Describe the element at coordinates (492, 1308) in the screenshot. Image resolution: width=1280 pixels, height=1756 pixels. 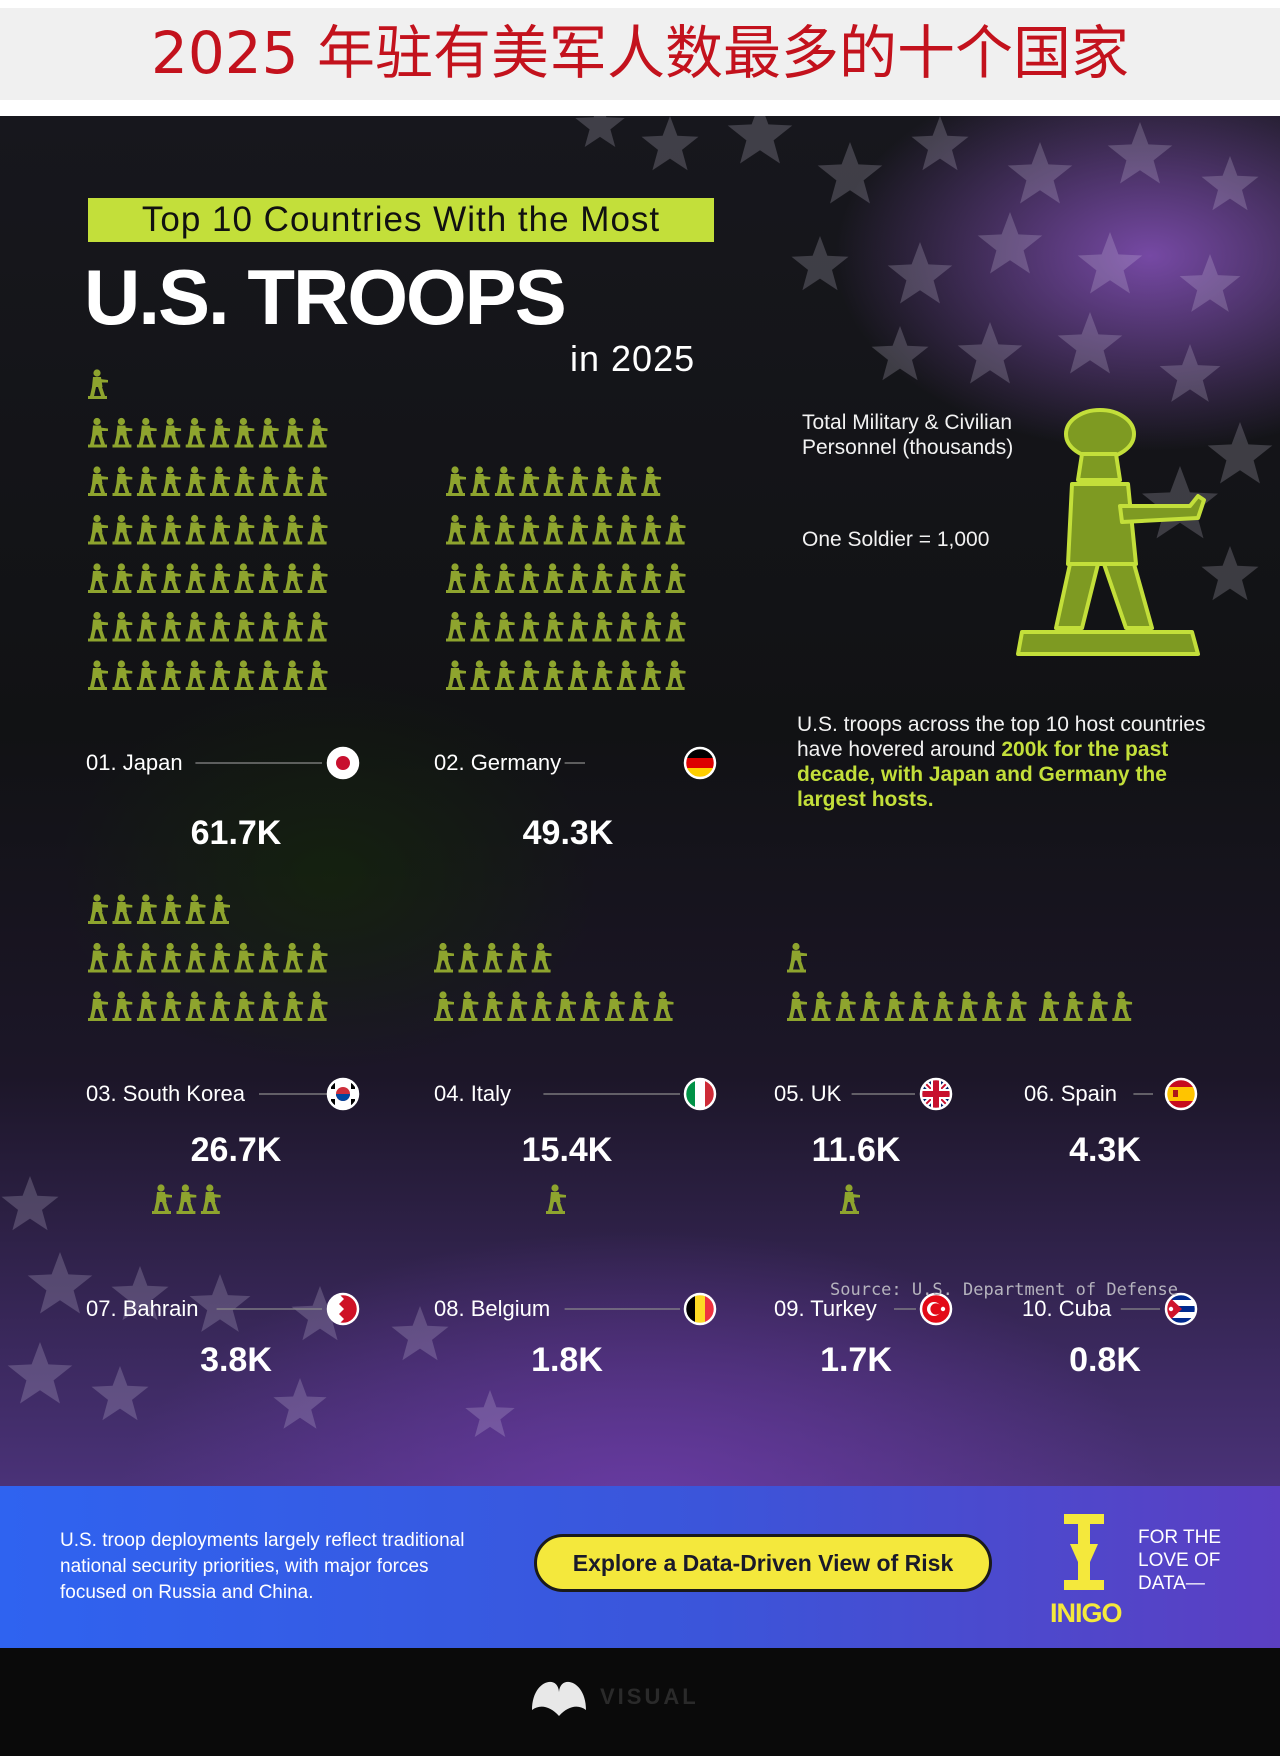
I see `country-label: 08. Belgium` at that location.